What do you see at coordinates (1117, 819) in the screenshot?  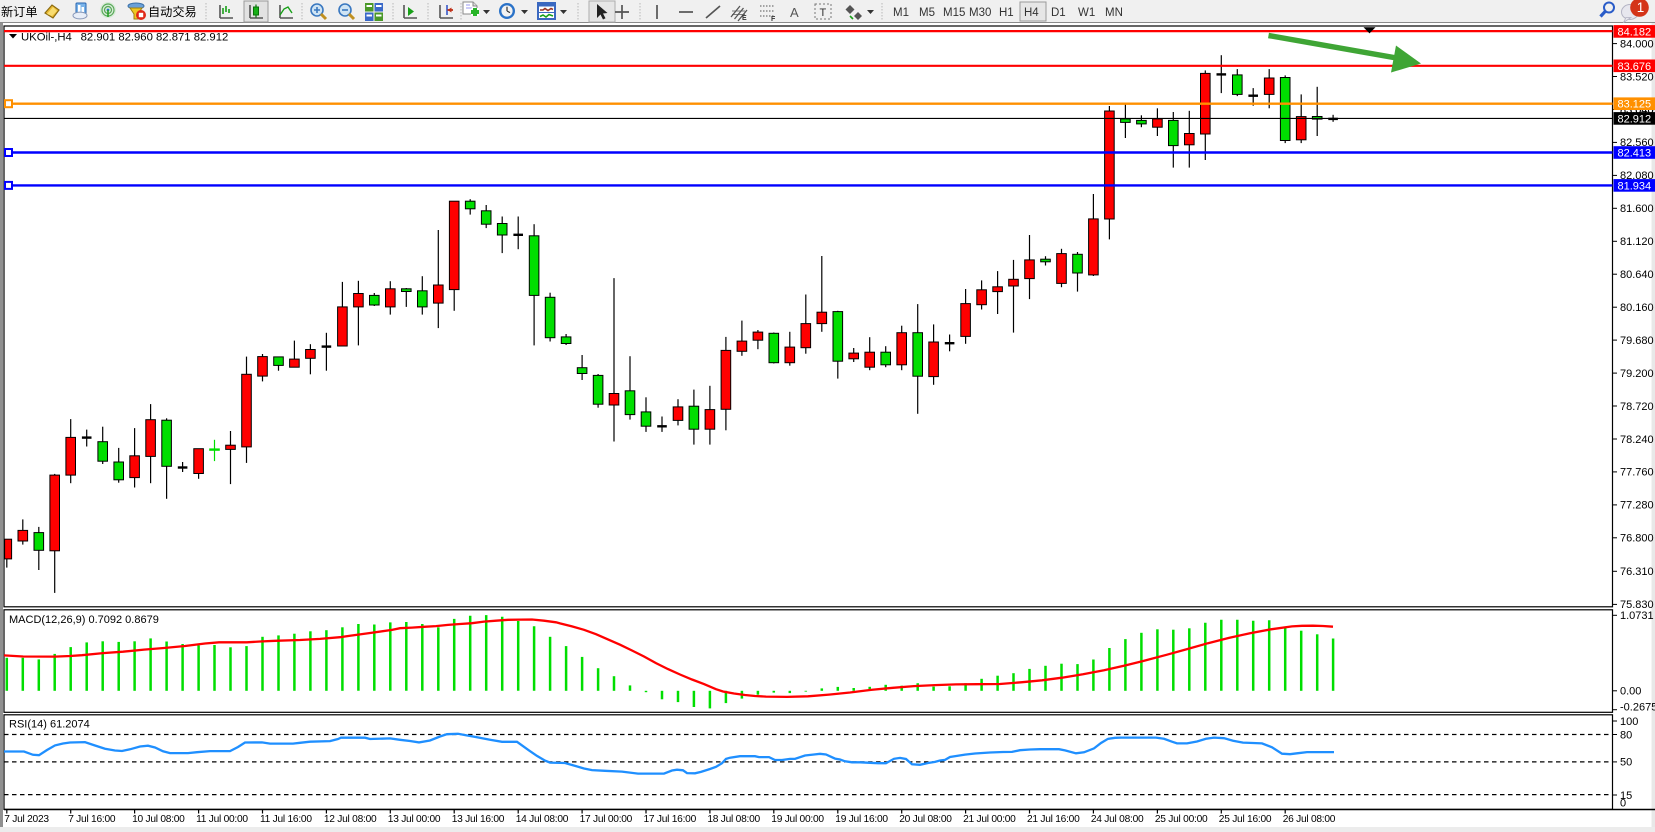 I see `svg-text: 24 Jul 08:00` at bounding box center [1117, 819].